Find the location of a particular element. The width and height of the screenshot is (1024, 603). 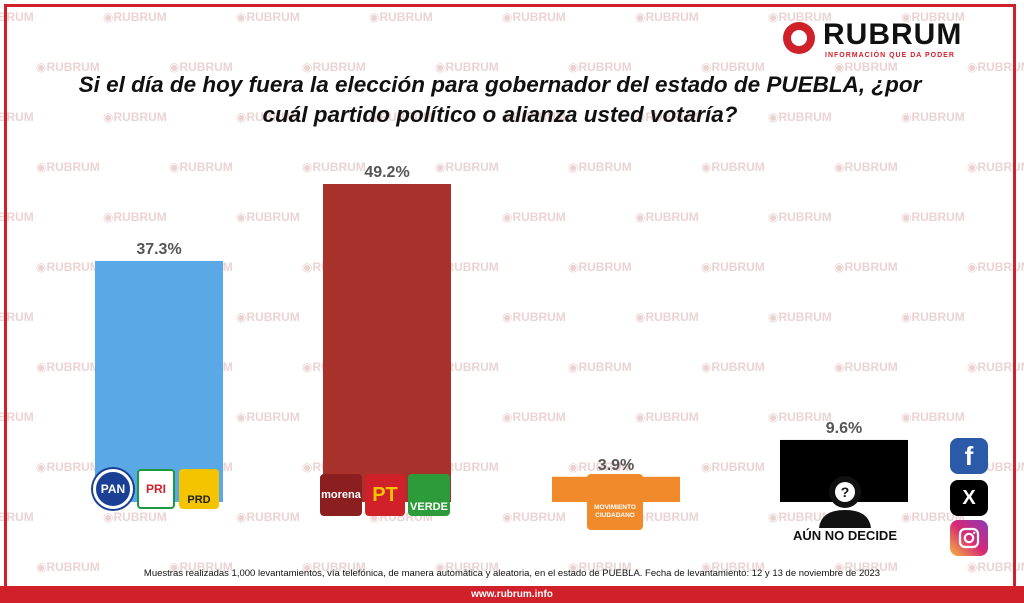

logo-wordmark: RUBRUM is located at coordinates (893, 34).